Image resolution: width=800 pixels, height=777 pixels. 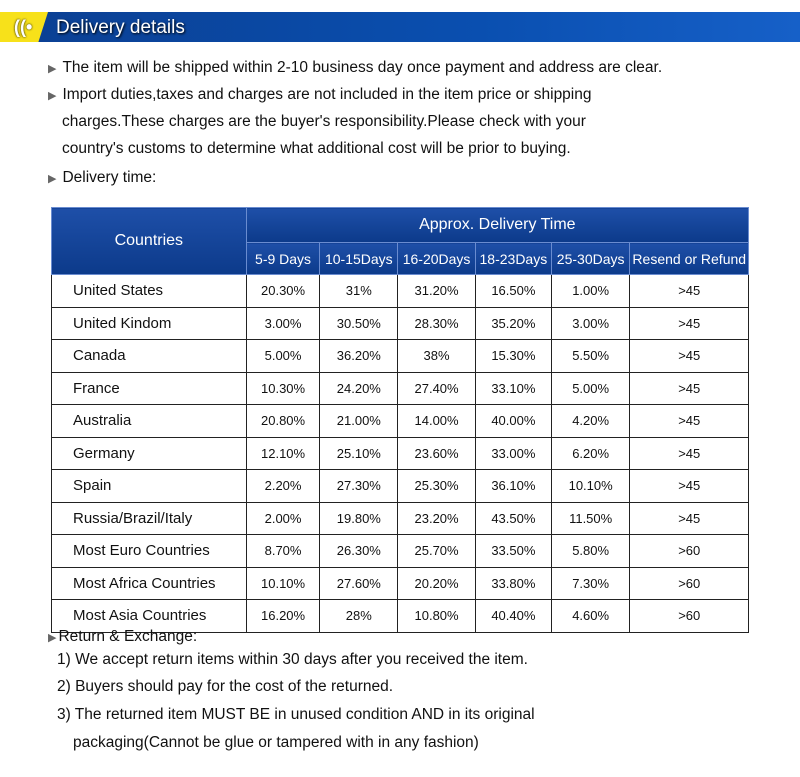 What do you see at coordinates (590, 356) in the screenshot?
I see `value-cell: 5.50%` at bounding box center [590, 356].